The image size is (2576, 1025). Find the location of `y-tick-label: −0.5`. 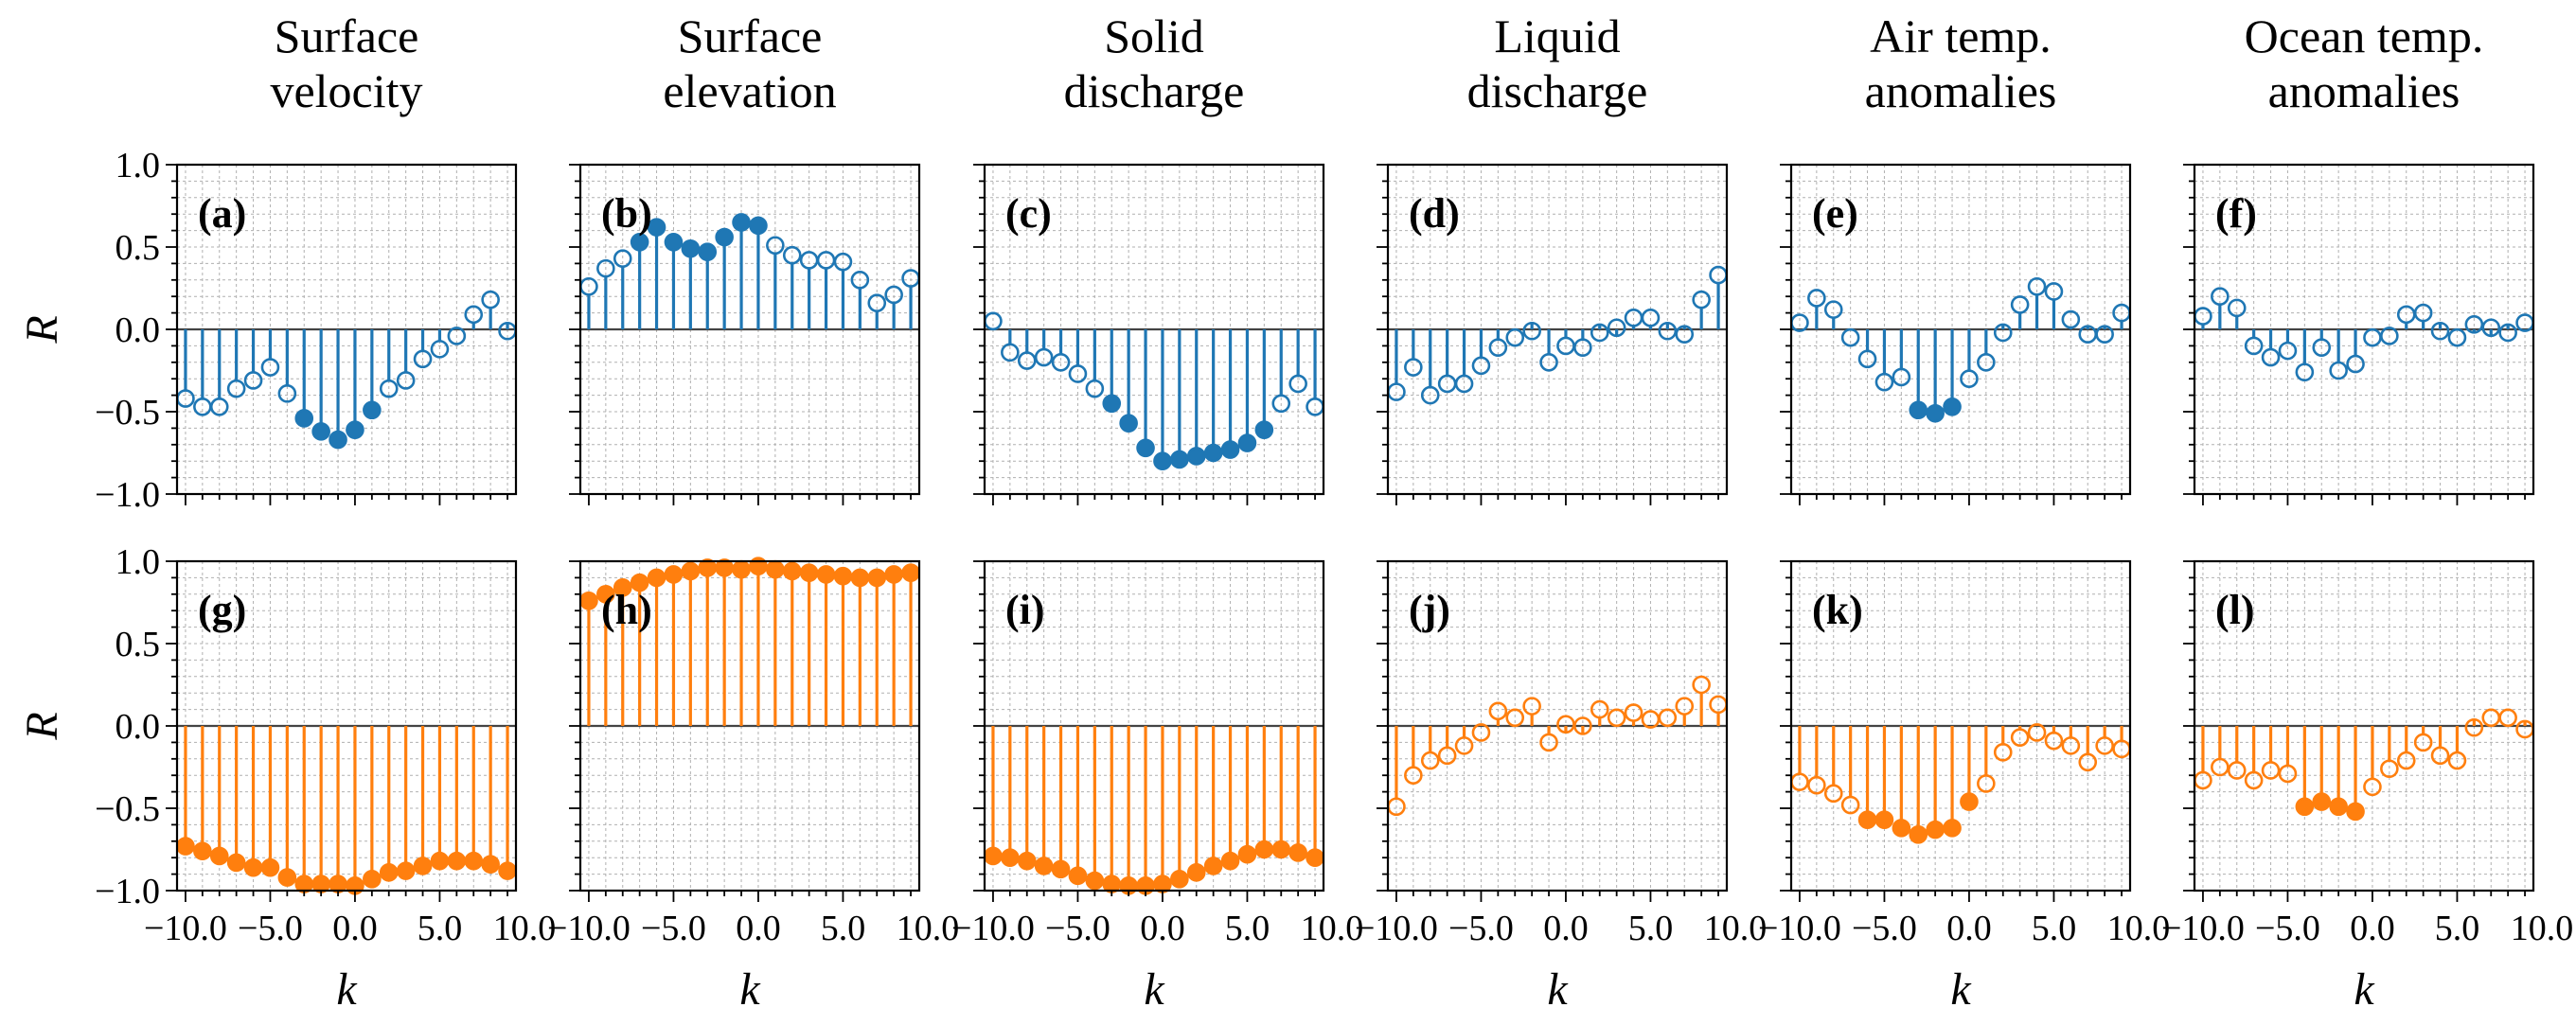

y-tick-label: −0.5 is located at coordinates (128, 809).